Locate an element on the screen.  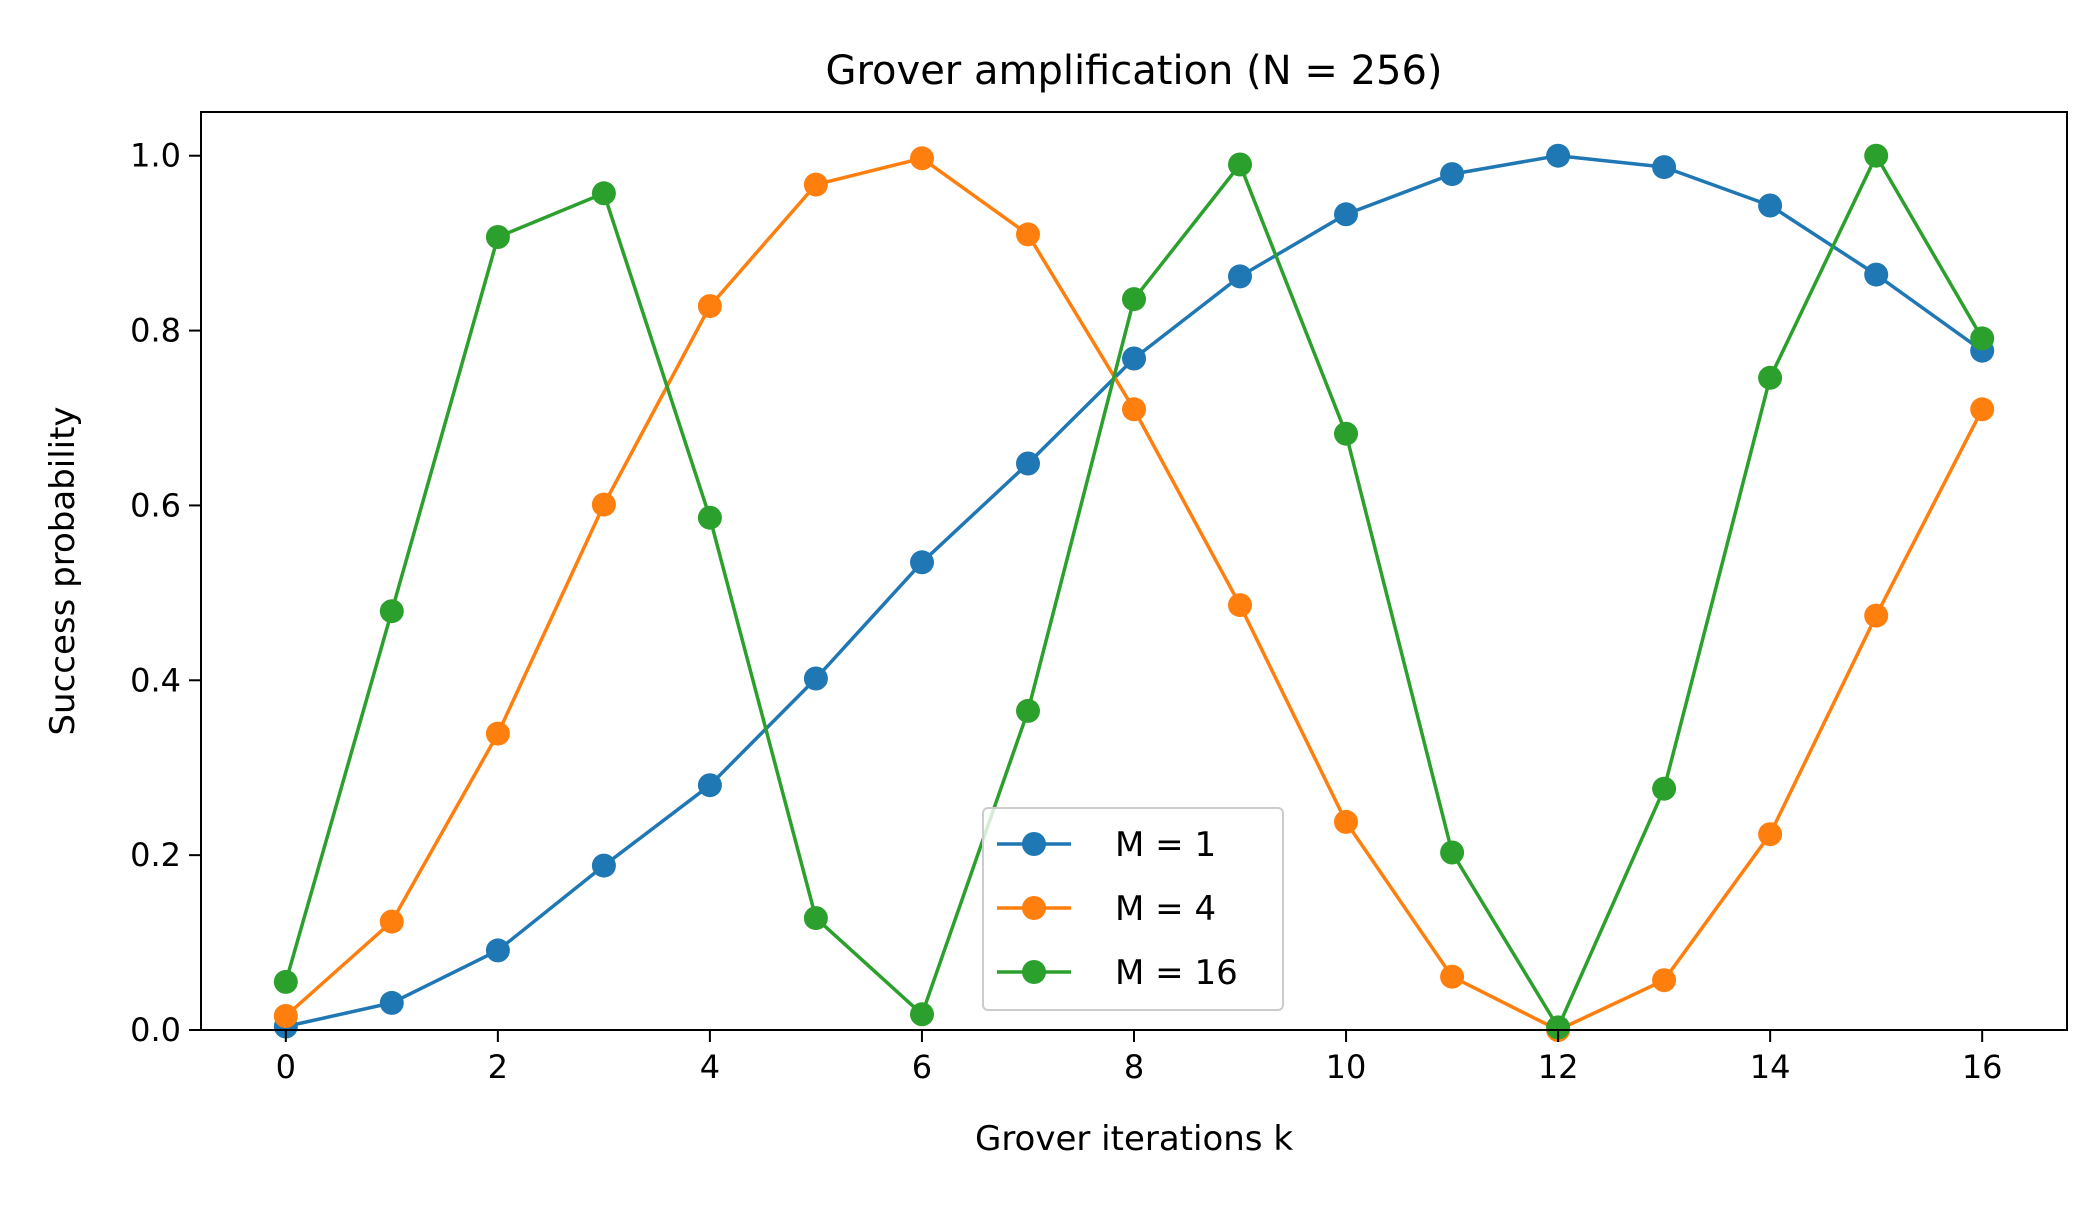
legend-label: M = 4 is located at coordinates (1165, 909).